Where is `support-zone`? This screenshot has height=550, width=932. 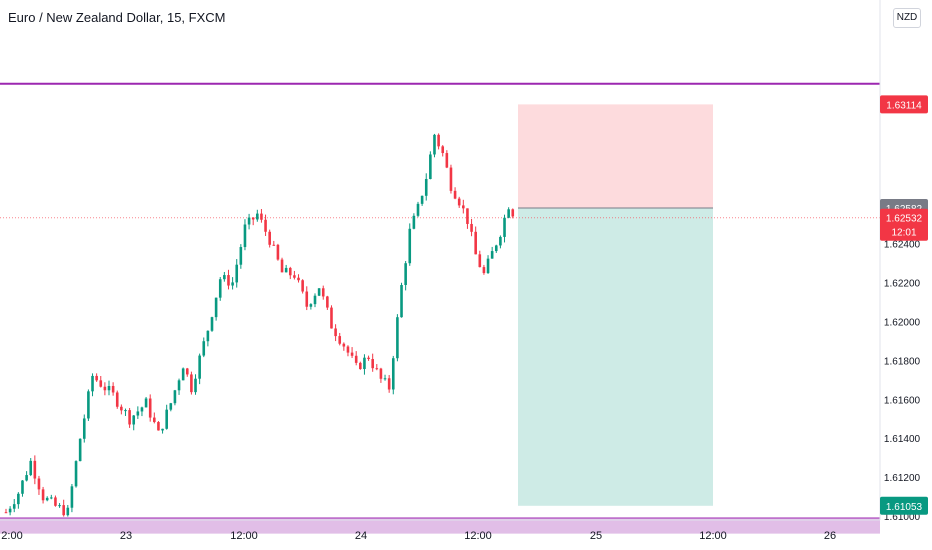 support-zone is located at coordinates (440, 526).